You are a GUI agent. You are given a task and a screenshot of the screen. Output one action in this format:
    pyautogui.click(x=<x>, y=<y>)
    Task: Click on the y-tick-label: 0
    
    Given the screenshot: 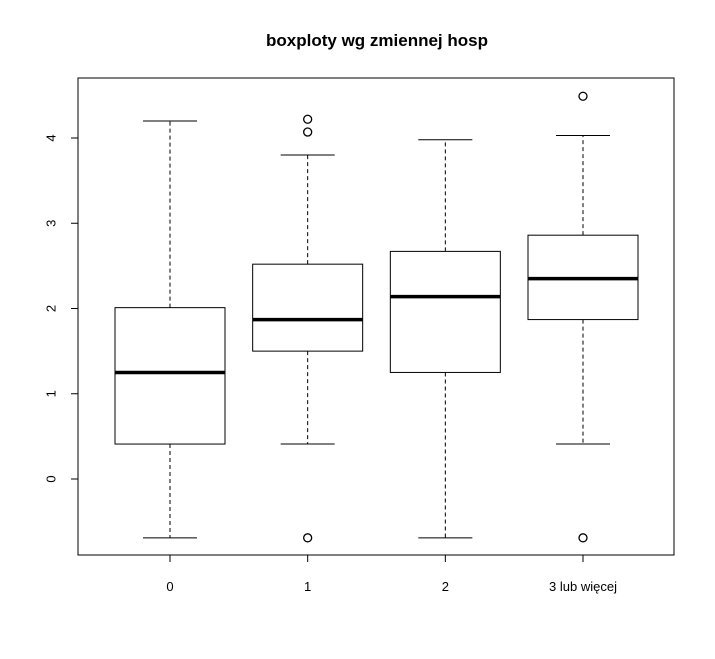 What is the action you would take?
    pyautogui.click(x=50, y=478)
    